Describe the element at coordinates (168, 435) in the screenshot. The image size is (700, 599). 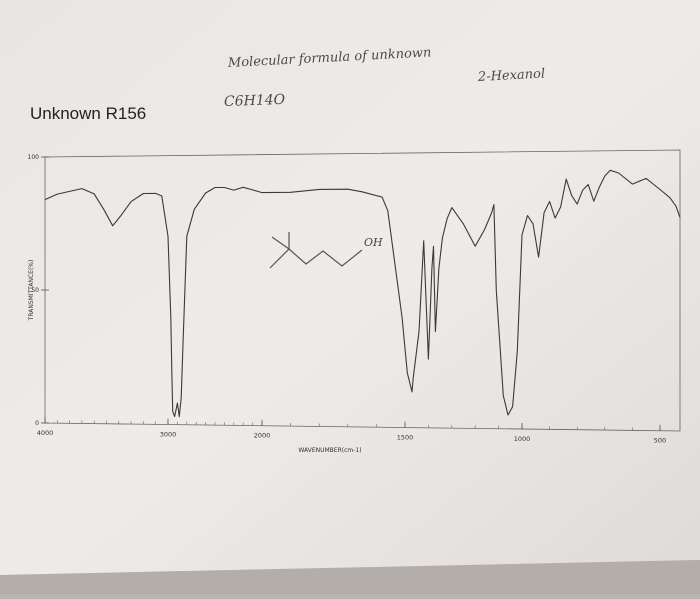
I see `x-tick-label: 3000` at that location.